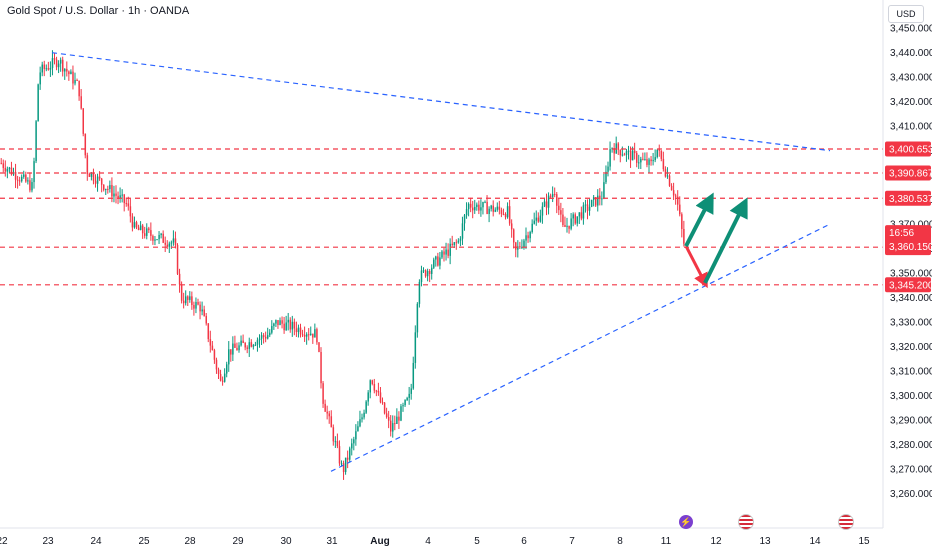 This screenshot has height=550, width=932. Describe the element at coordinates (190, 541) in the screenshot. I see `x-tick-label: 28` at that location.